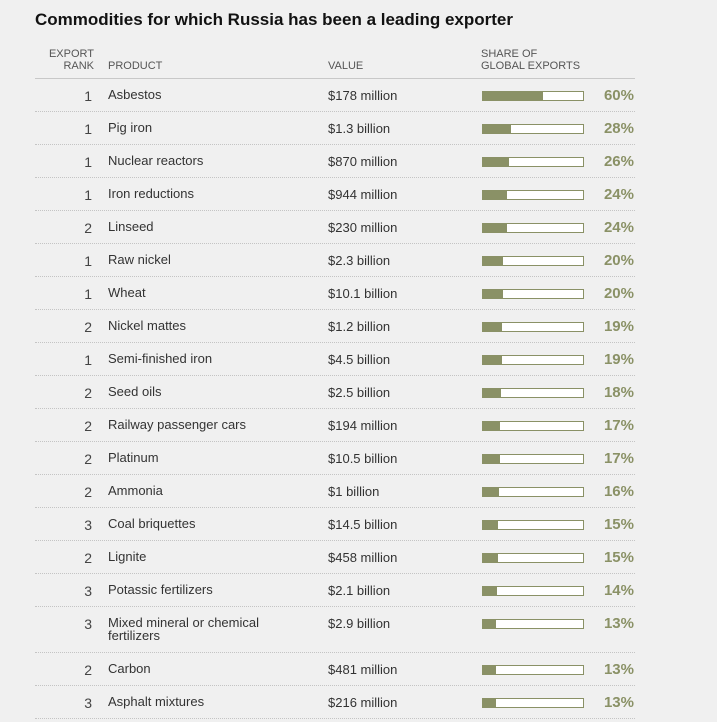 This screenshot has height=722, width=717. Describe the element at coordinates (618, 95) in the screenshot. I see `share-percent: 60%` at that location.